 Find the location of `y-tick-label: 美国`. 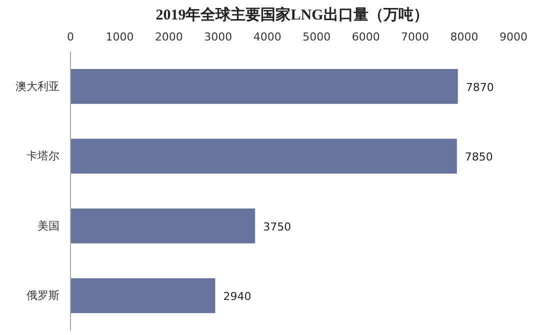

y-tick-label: 美国 is located at coordinates (49, 225).